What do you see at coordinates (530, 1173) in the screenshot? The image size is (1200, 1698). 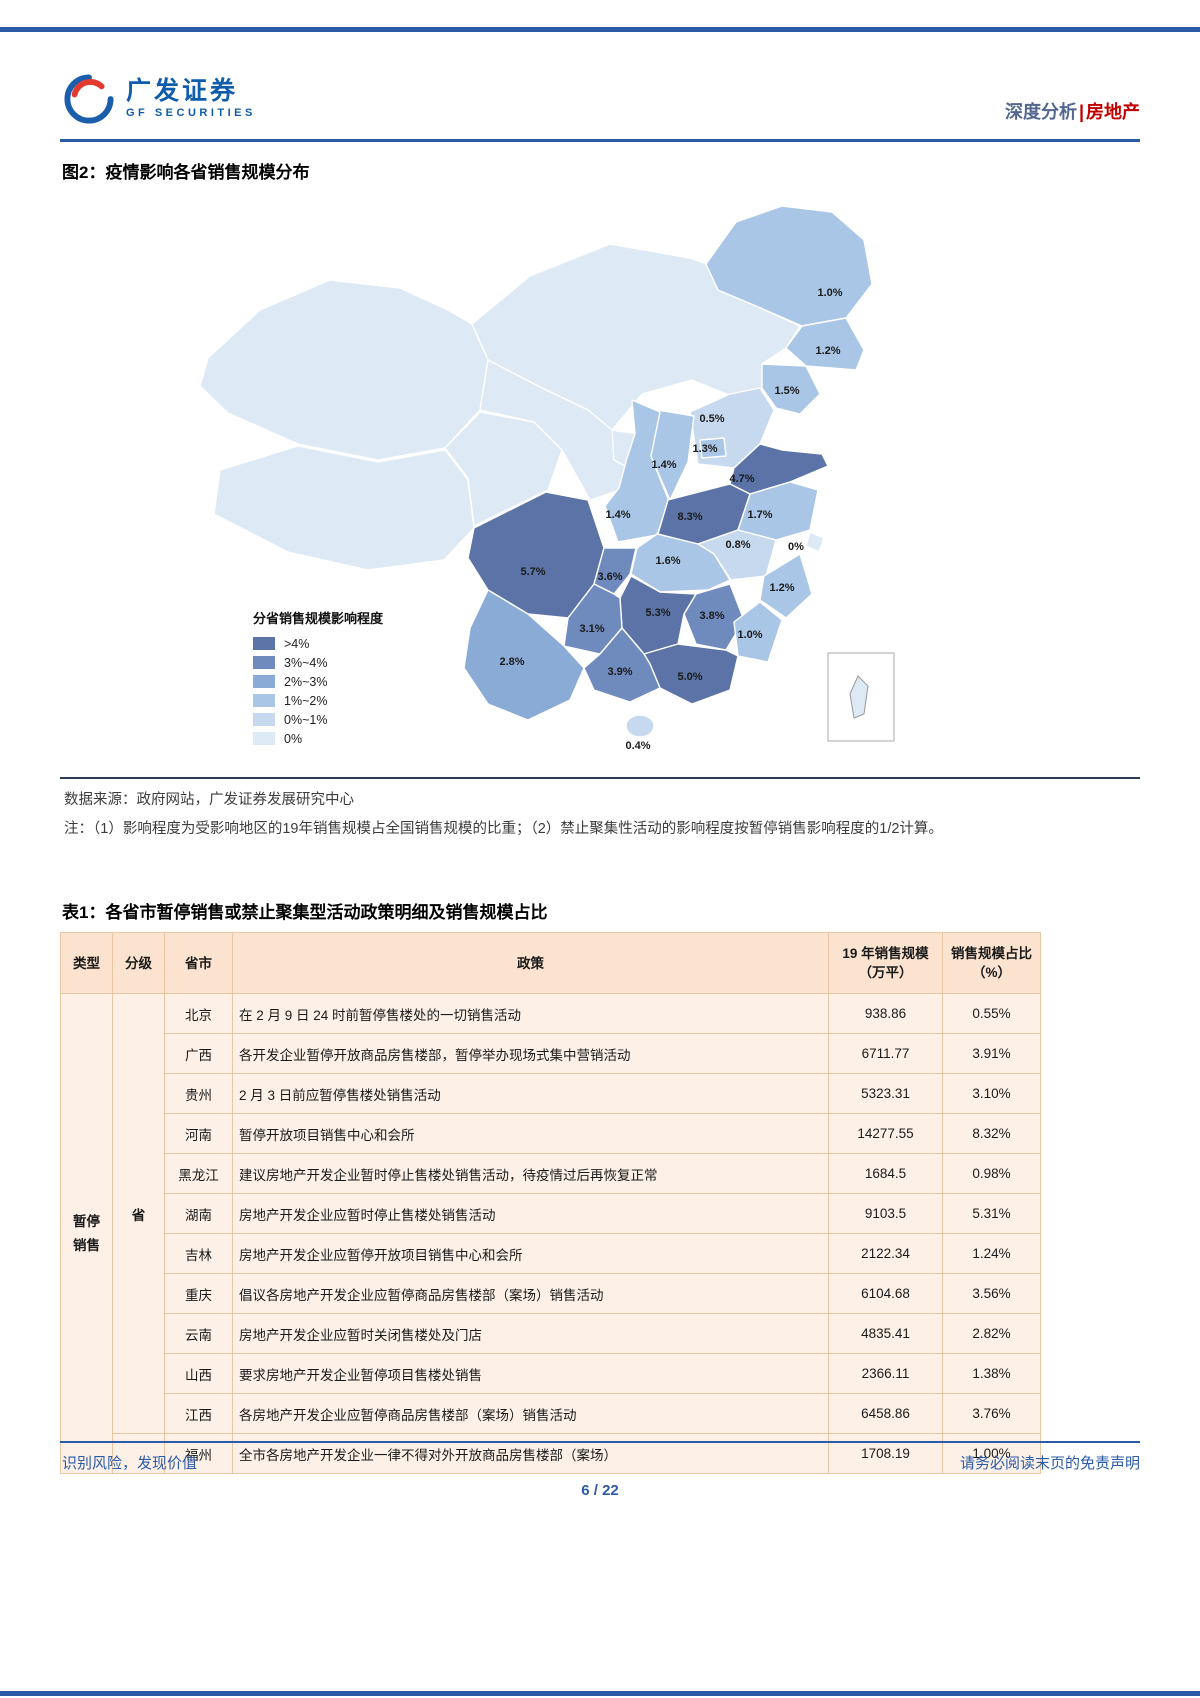 I see `policy-cell: 建议房地产开发企业暂时停止售楼处销售活动，待疫情过后再恢复正常` at bounding box center [530, 1173].